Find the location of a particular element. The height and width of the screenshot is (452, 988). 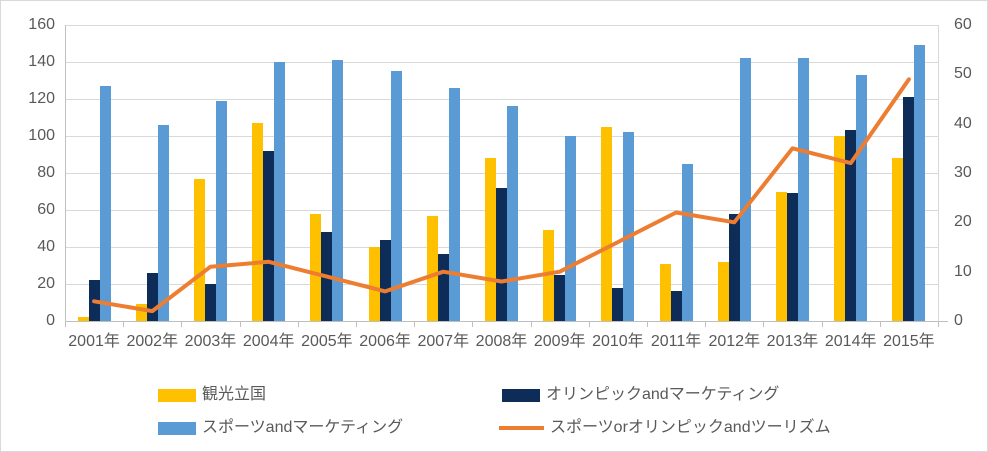

legend-item-kankou-rikkoku: 観光立国 is located at coordinates (212, 395).